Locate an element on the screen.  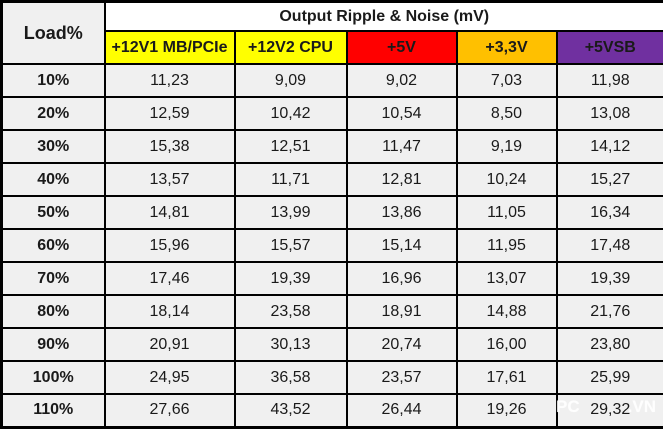
table-row: 90% 20,91 30,13 20,74 16,00 23,80 is located at coordinates (332, 344).